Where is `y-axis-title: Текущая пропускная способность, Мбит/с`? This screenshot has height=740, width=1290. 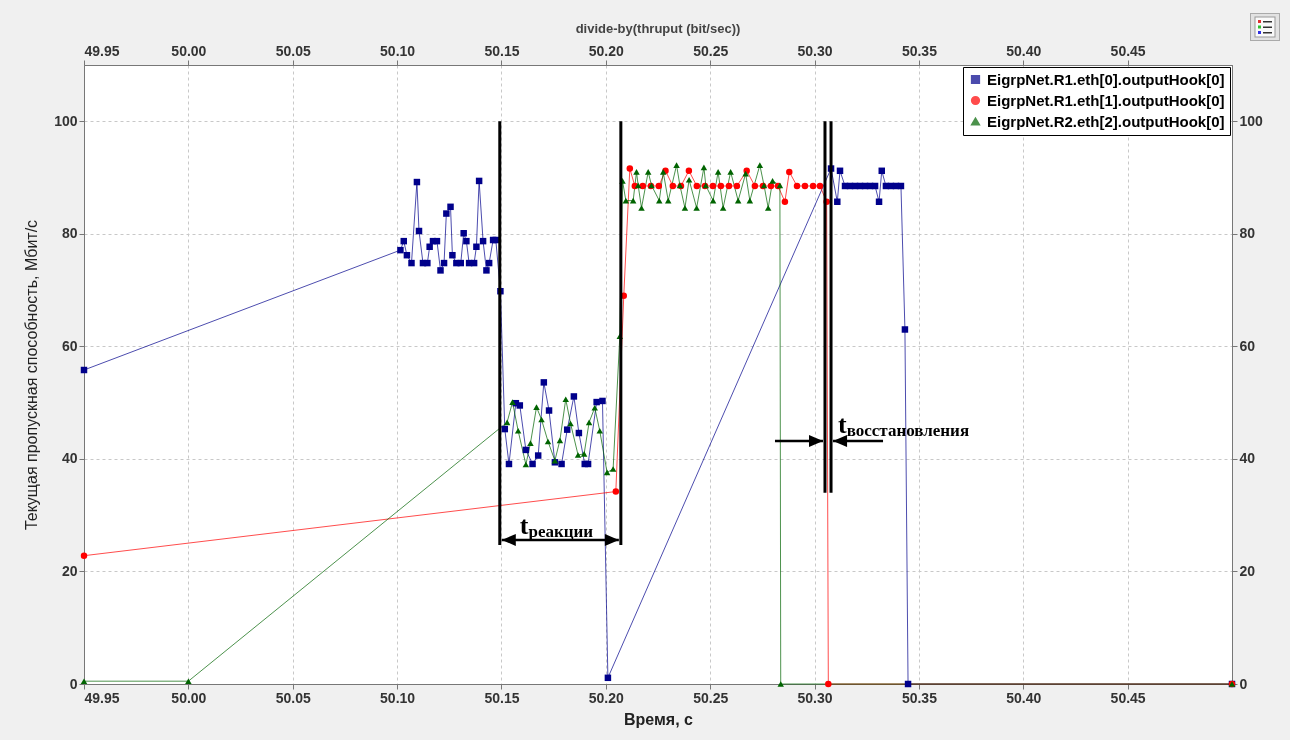
y-axis-title: Текущая пропускная способность, Мбит/с is located at coordinates (32, 375).